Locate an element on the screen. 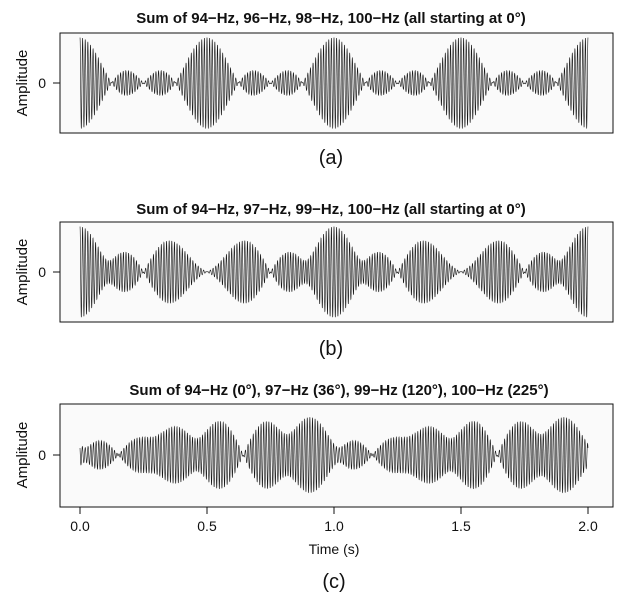  panel-b-y-tick-label: 0 is located at coordinates (42, 272).